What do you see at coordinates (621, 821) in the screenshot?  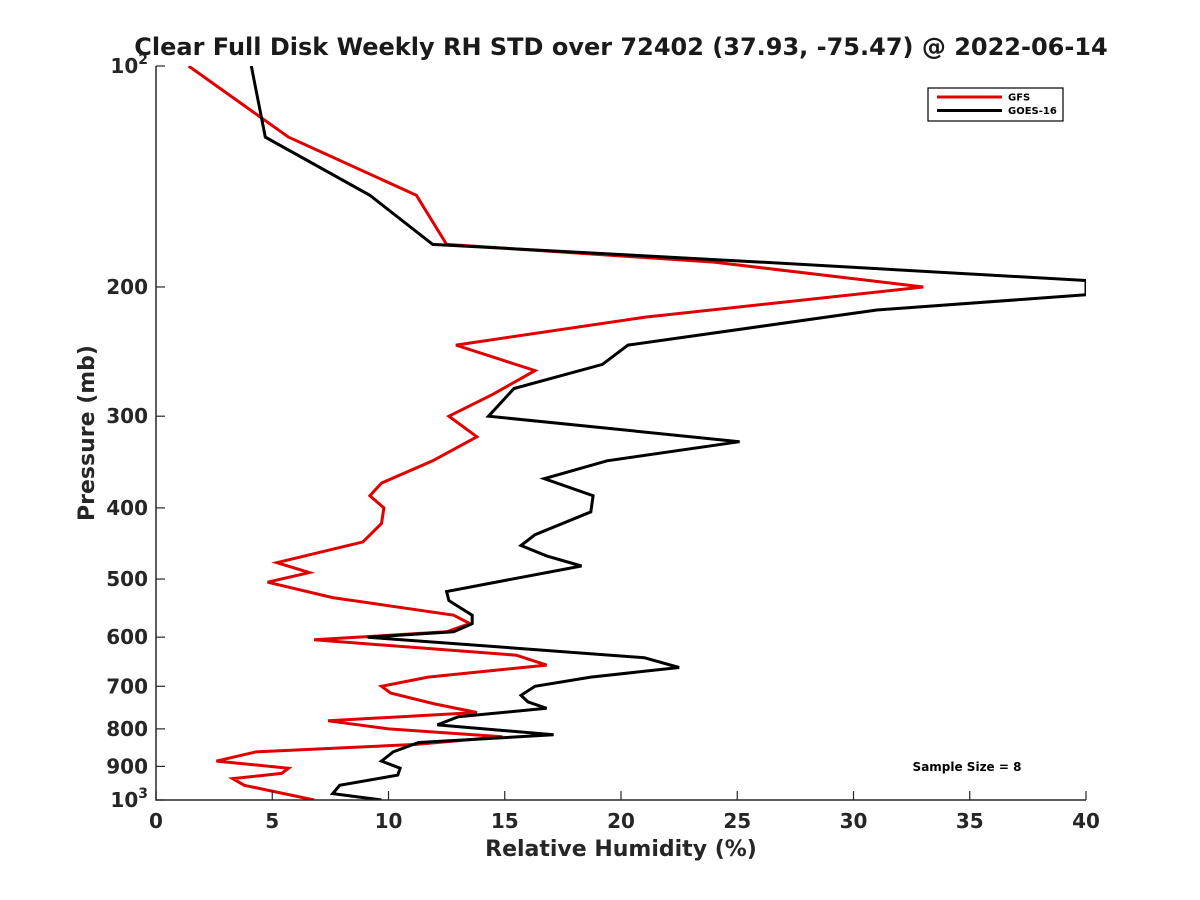 I see `x-tick-label: 20` at bounding box center [621, 821].